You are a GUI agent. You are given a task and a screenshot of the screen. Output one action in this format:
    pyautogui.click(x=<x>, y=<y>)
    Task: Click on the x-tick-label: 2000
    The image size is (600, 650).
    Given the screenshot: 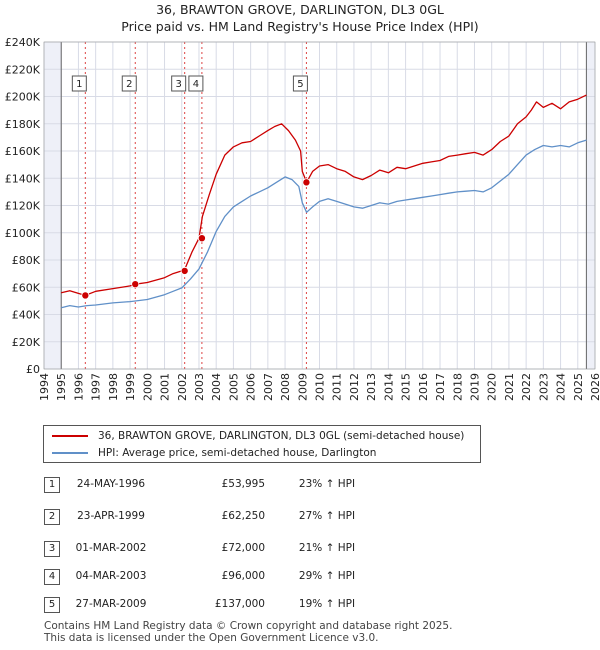 What is the action you would take?
    pyautogui.click(x=147, y=387)
    